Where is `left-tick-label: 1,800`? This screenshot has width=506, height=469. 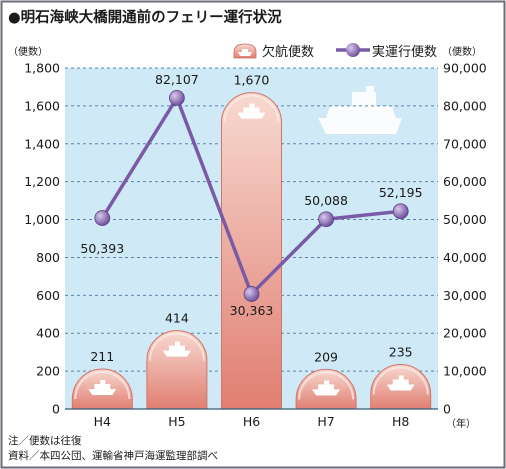
left-tick-label: 1,800 is located at coordinates (42, 68).